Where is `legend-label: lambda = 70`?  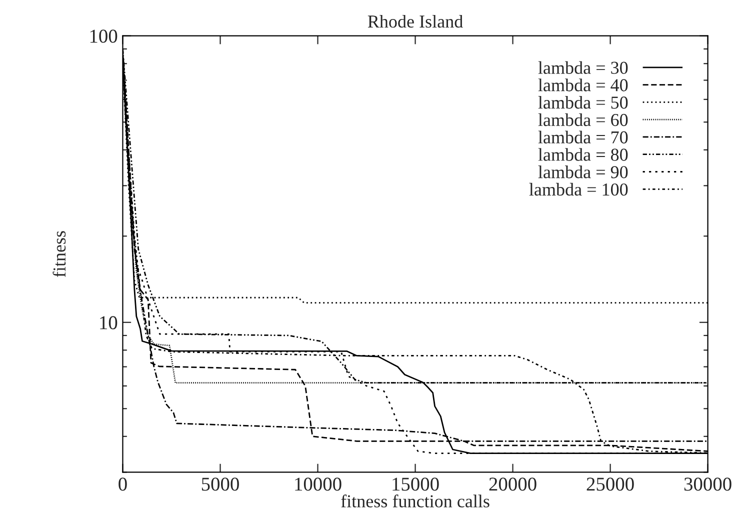 legend-label: lambda = 70 is located at coordinates (583, 137).